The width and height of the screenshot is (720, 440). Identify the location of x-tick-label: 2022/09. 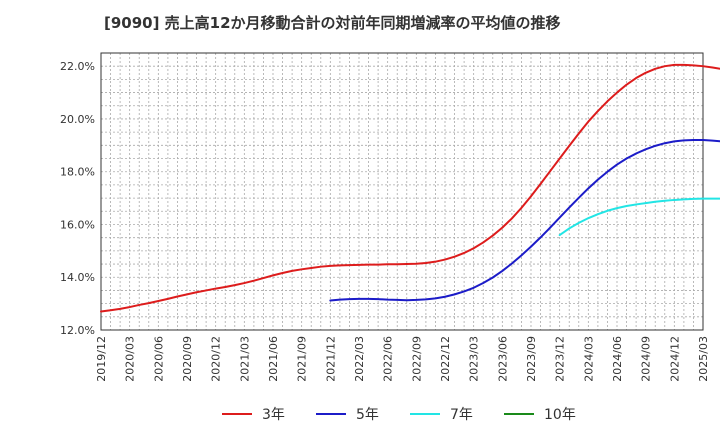
(416, 359).